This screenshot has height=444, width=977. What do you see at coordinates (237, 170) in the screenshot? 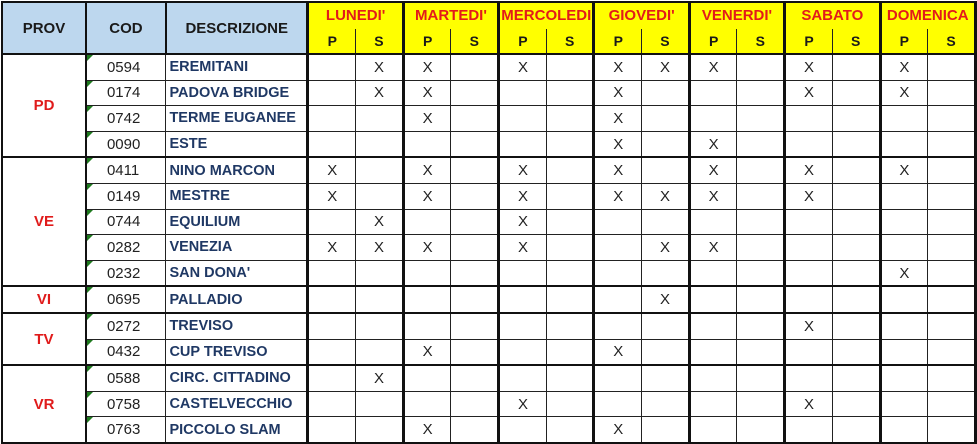
I see `descrizione-cell: NINO MARCON` at bounding box center [237, 170].